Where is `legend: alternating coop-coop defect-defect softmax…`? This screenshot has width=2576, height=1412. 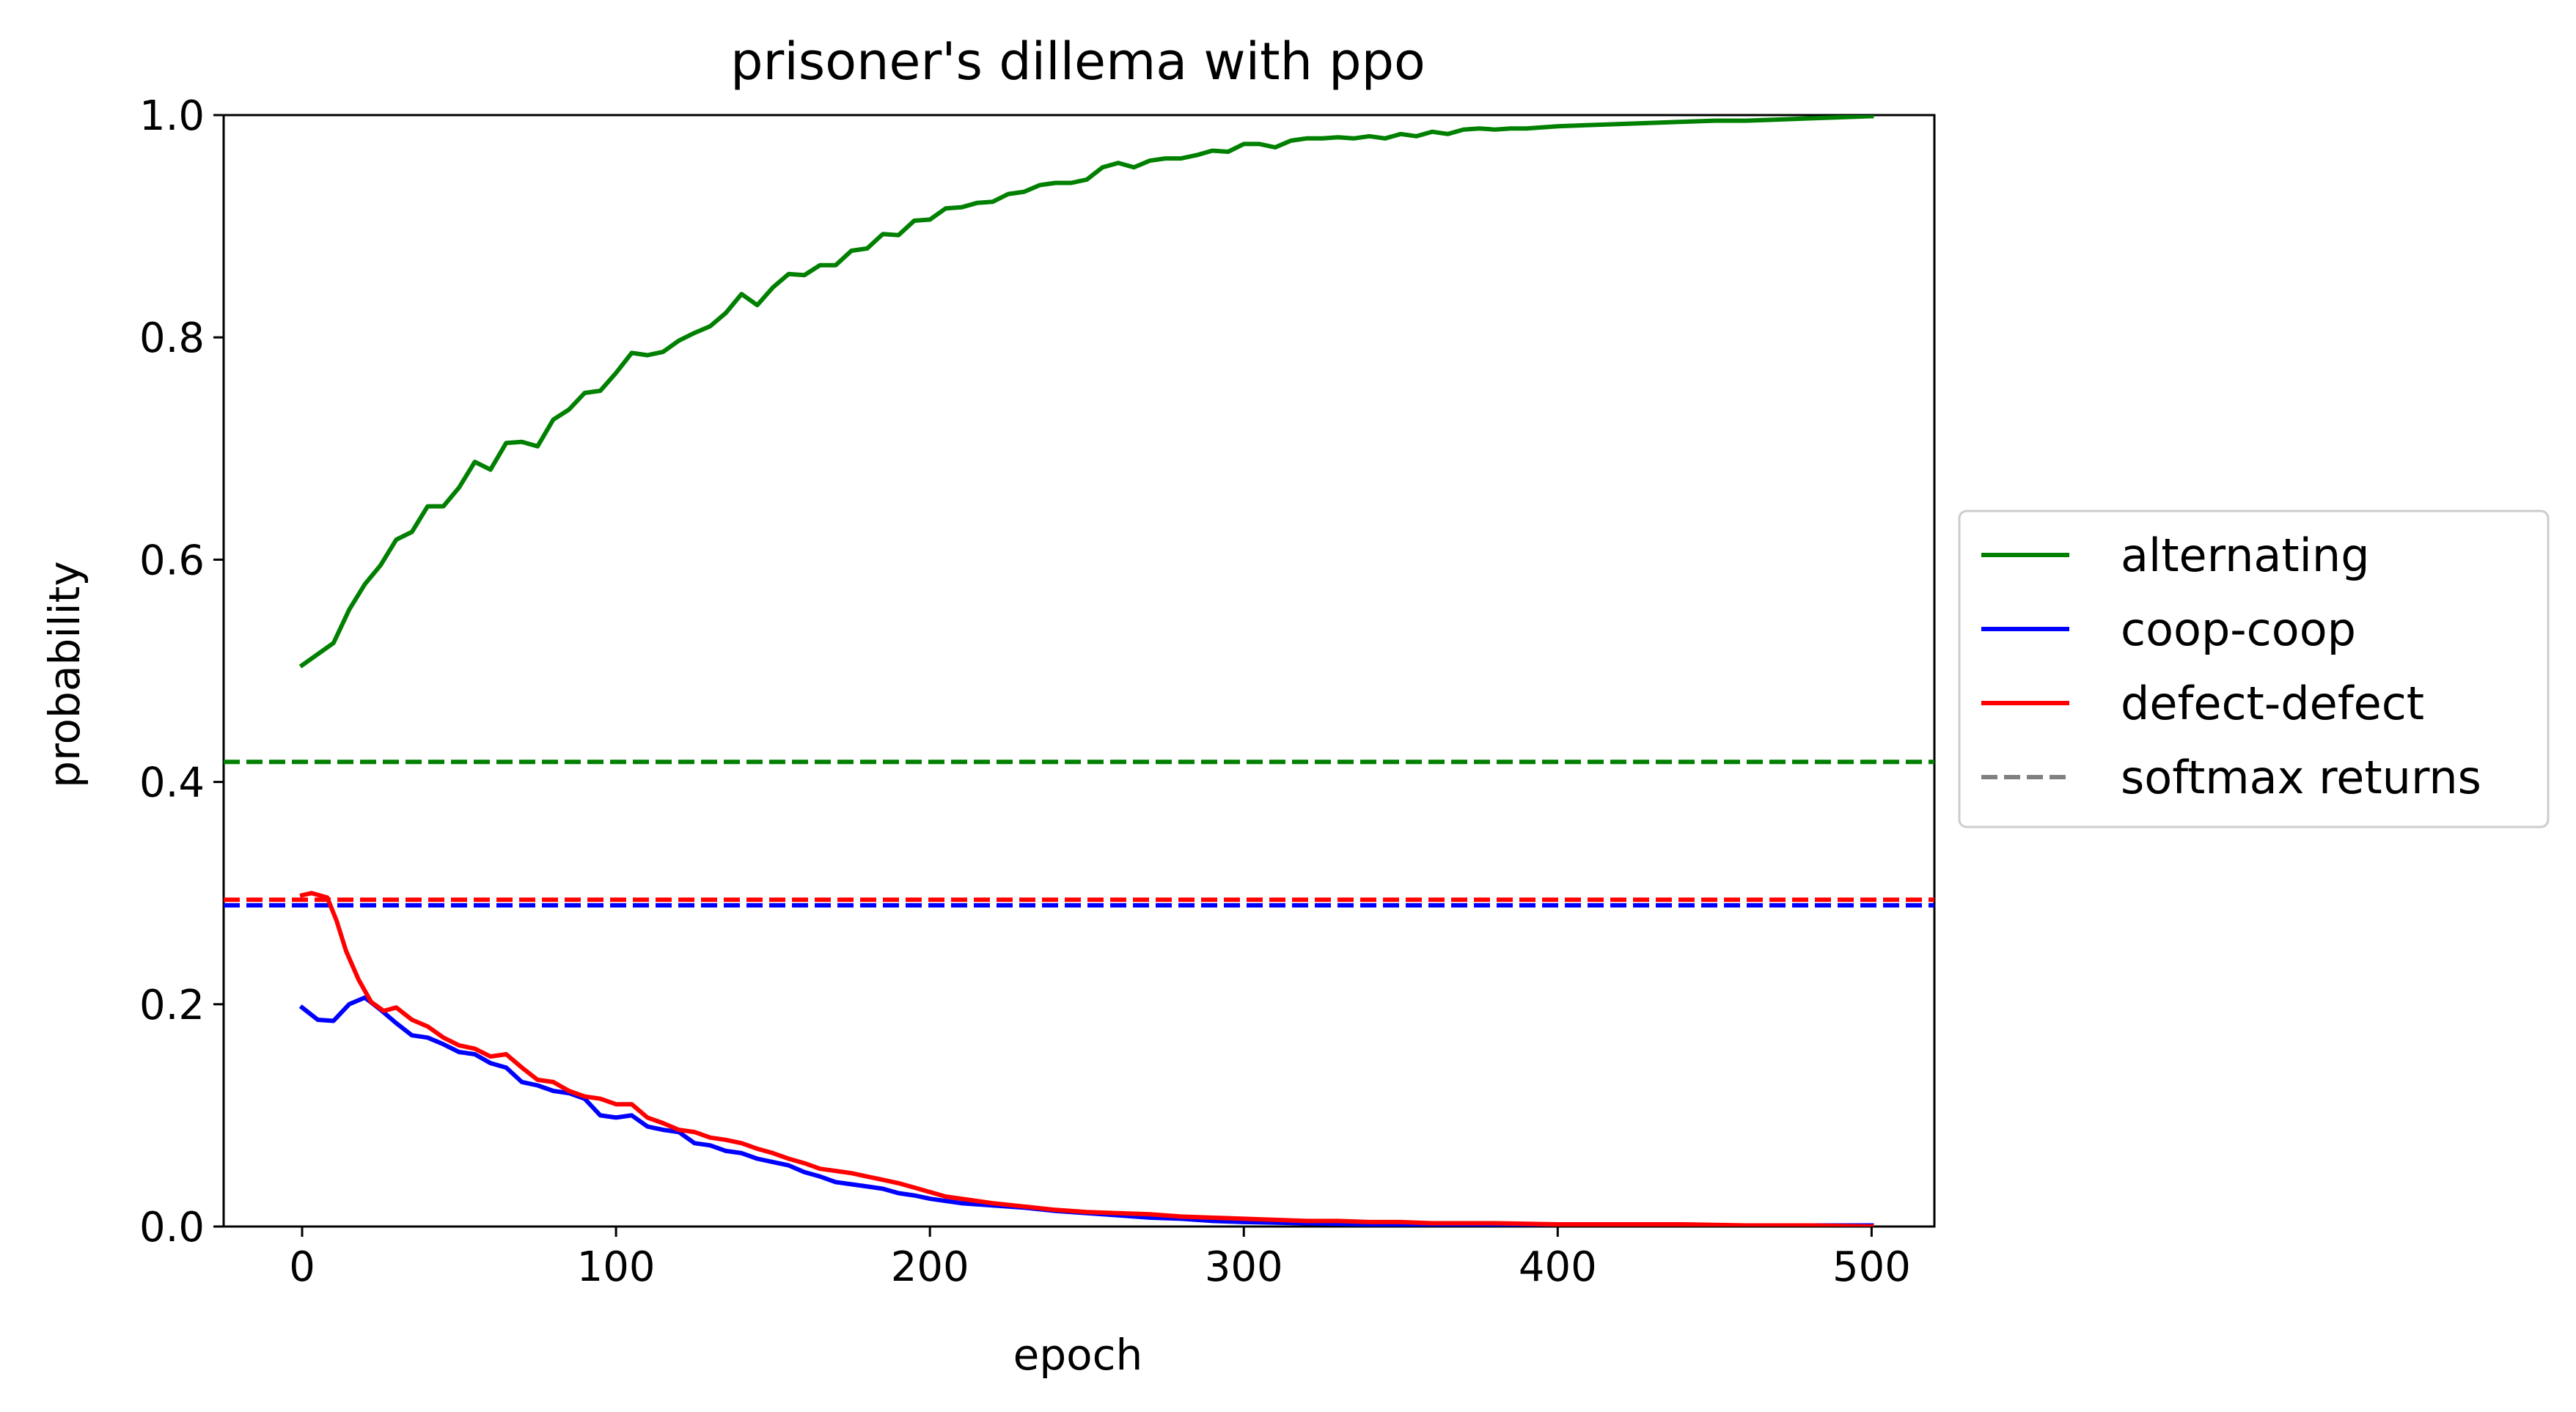 legend: alternating coop-coop defect-defect softmax… is located at coordinates (2254, 669).